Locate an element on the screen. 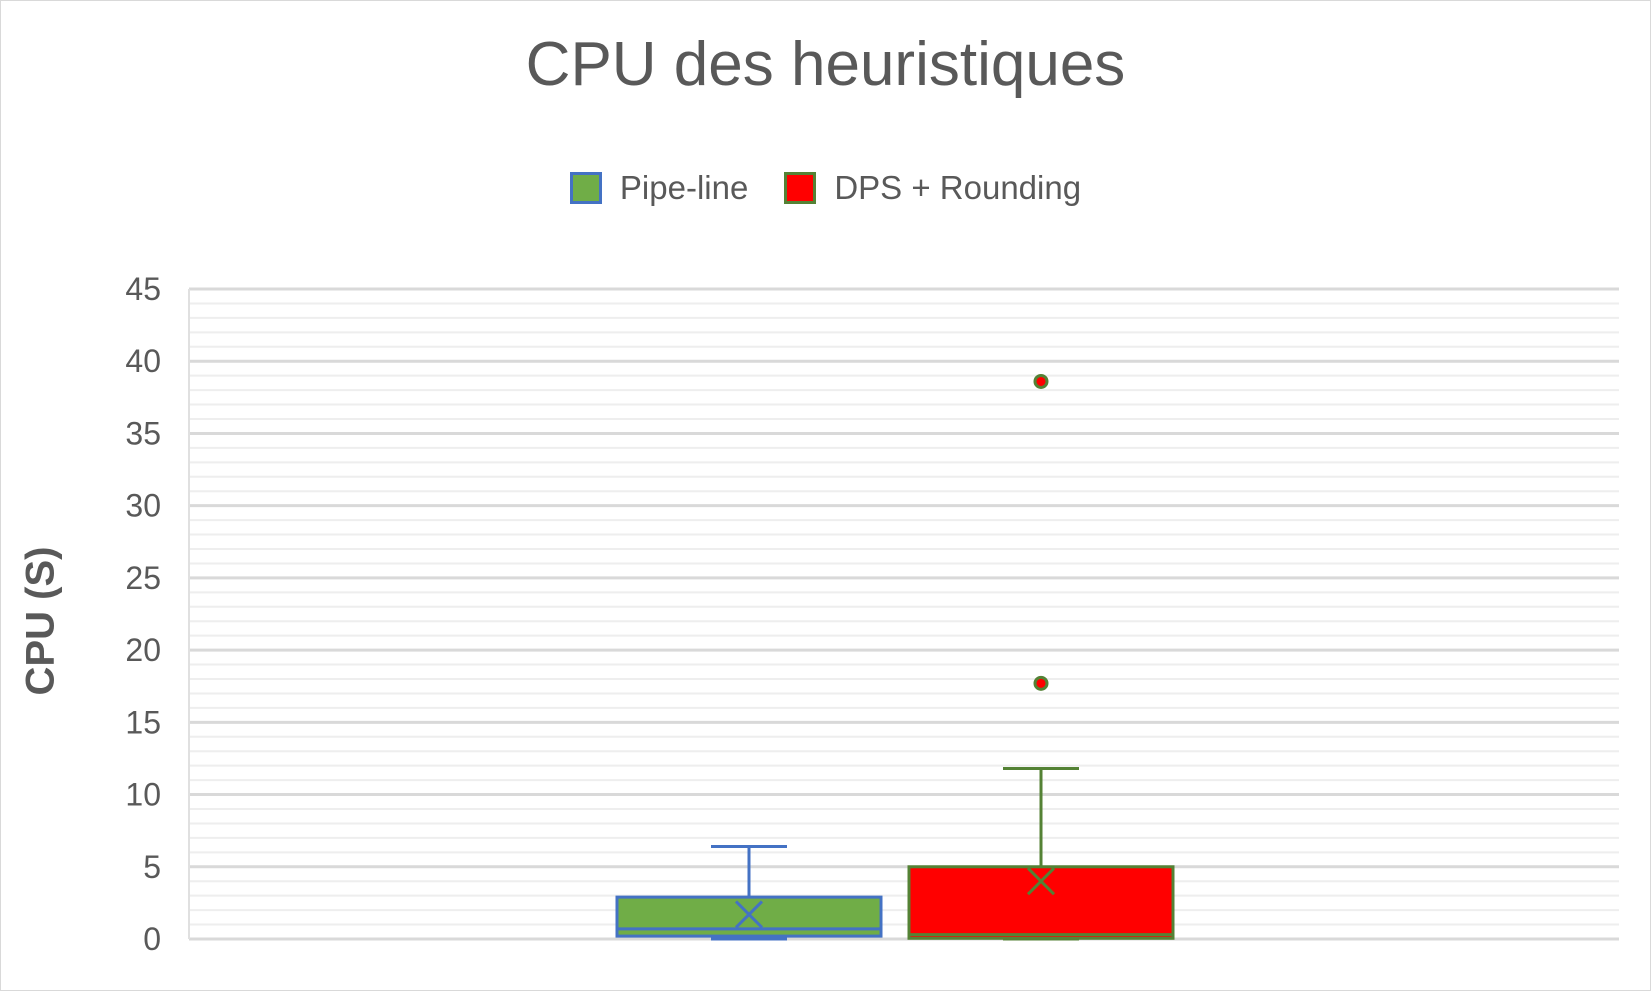 This screenshot has height=991, width=1651. y-tick-label: 15 is located at coordinates (143, 722).